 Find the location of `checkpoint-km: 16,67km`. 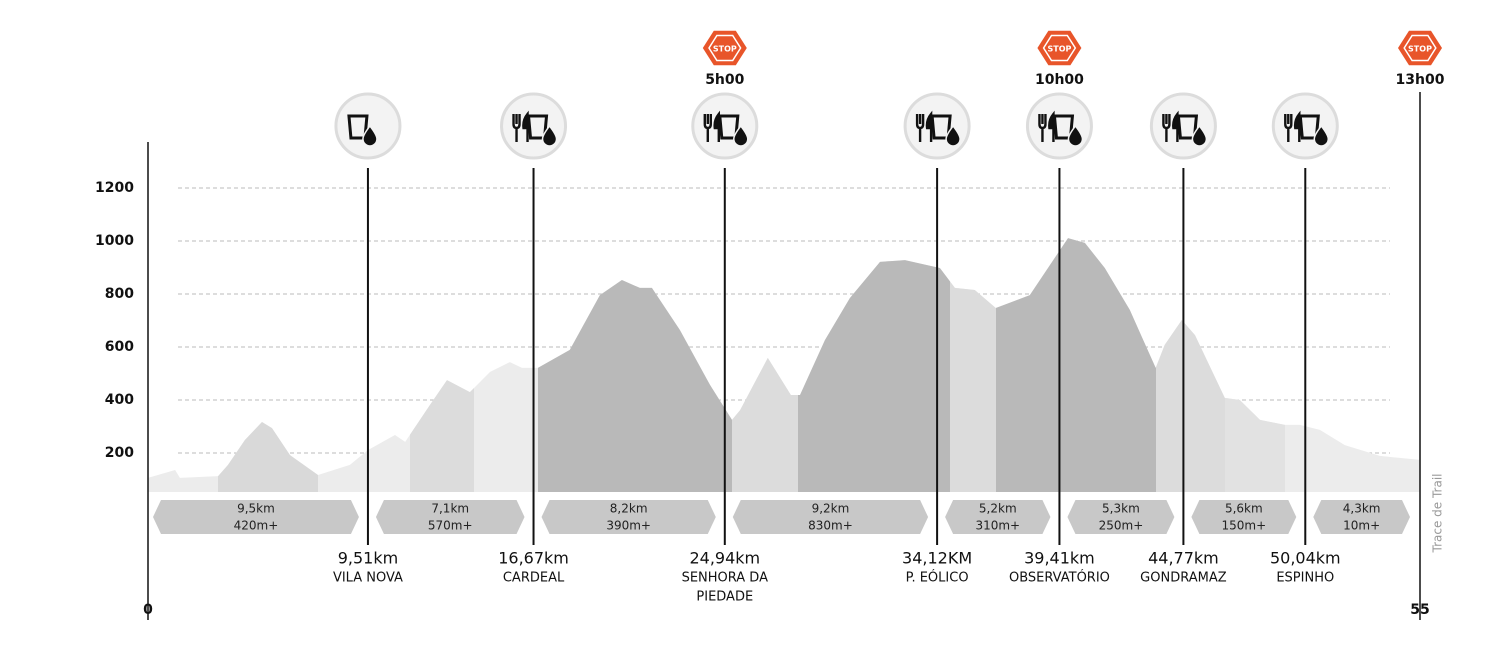

checkpoint-km: 16,67km is located at coordinates (533, 558).